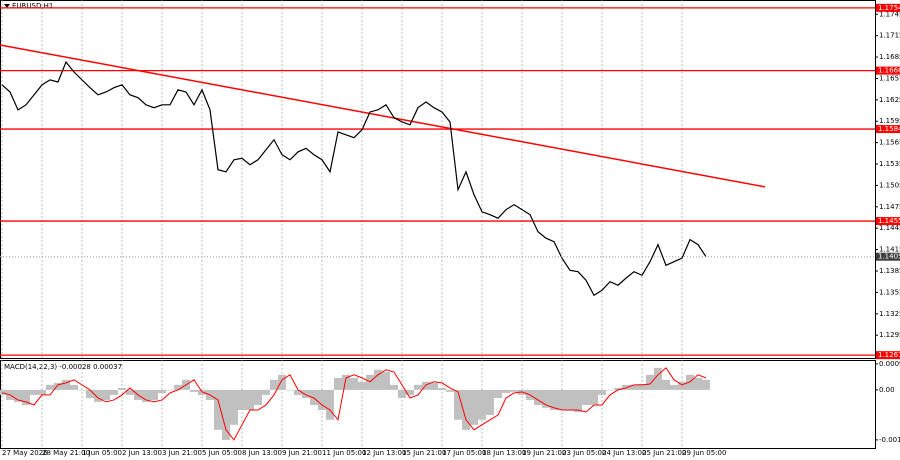 Image resolution: width=900 pixels, height=460 pixels. I want to click on x-tick-label: 8 Jun 13:00, so click(262, 453).